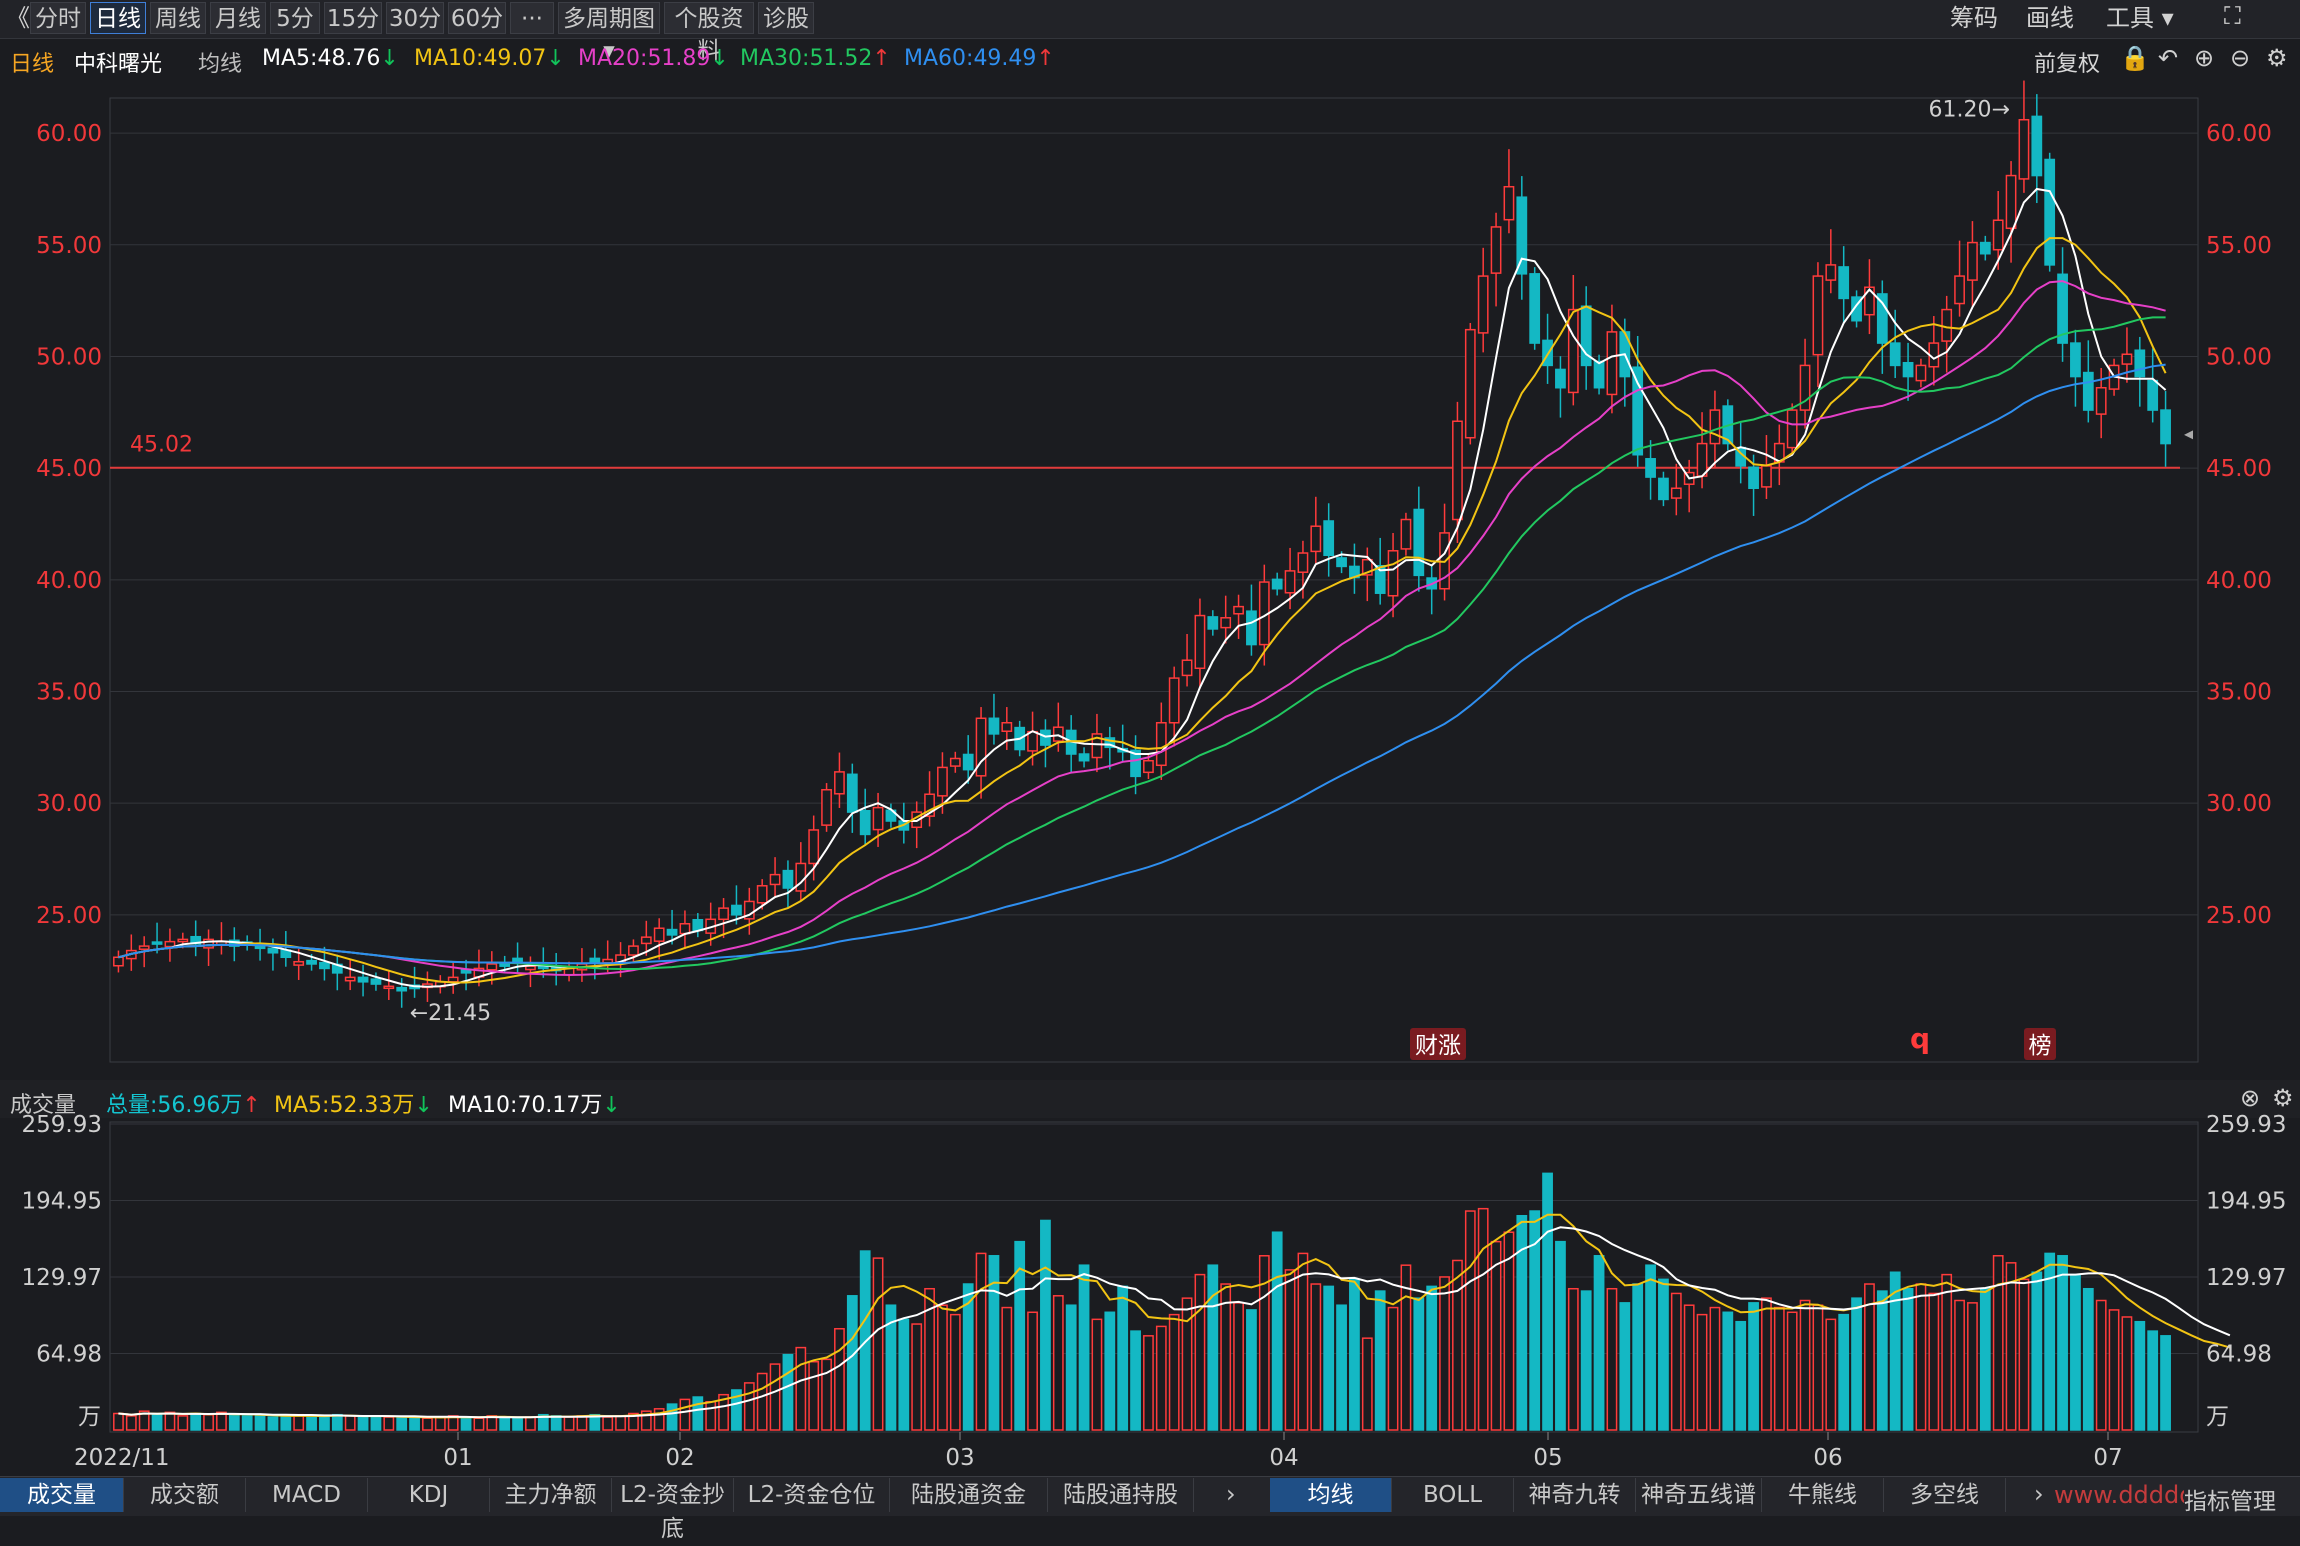  I want to click on fullscreen-icon: ⛶, so click(2232, 16).